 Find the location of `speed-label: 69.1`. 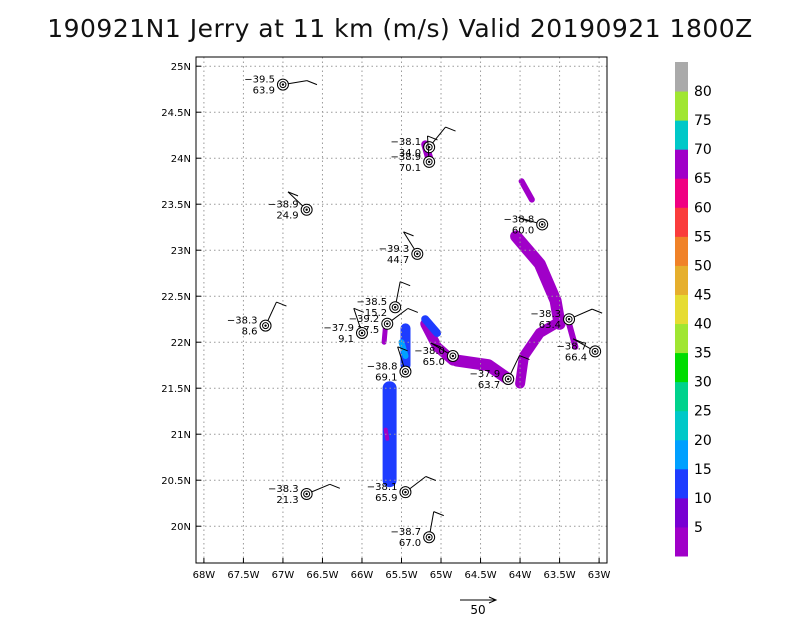

speed-label: 69.1 is located at coordinates (386, 378).